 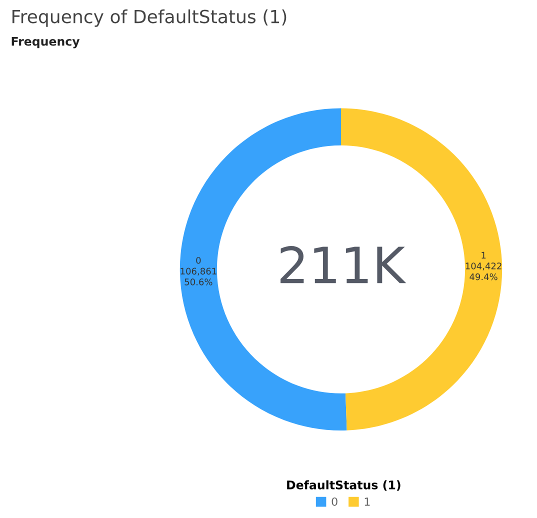 I want to click on data-label: 1 104,422 49.4%, so click(x=484, y=266).